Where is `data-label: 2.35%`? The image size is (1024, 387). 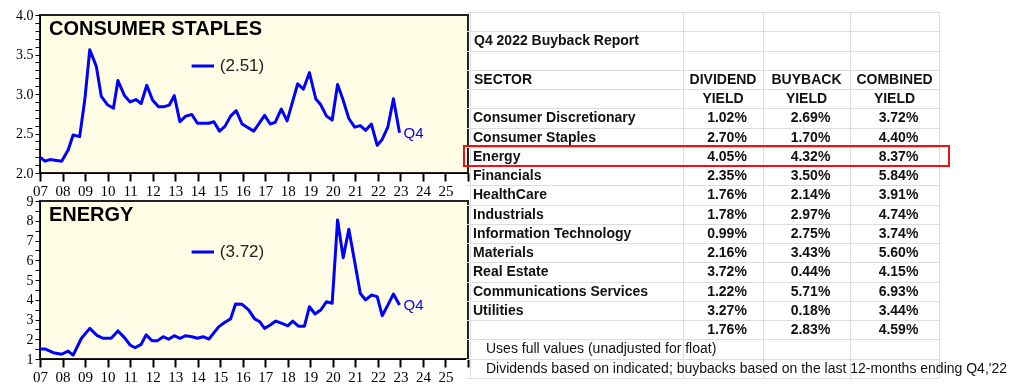 data-label: 2.35% is located at coordinates (727, 175).